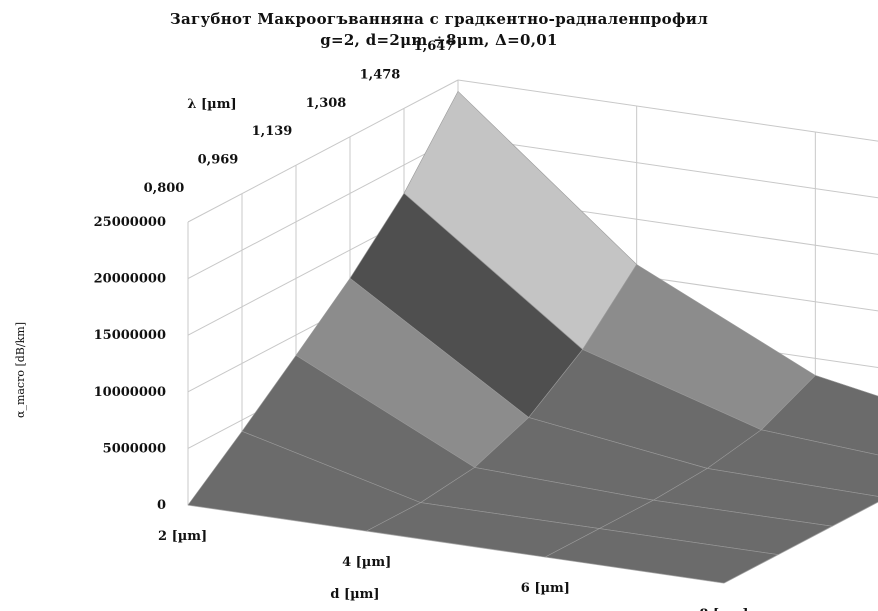  What do you see at coordinates (161, 505) in the screenshot?
I see `z-tick-label: 0` at bounding box center [161, 505].